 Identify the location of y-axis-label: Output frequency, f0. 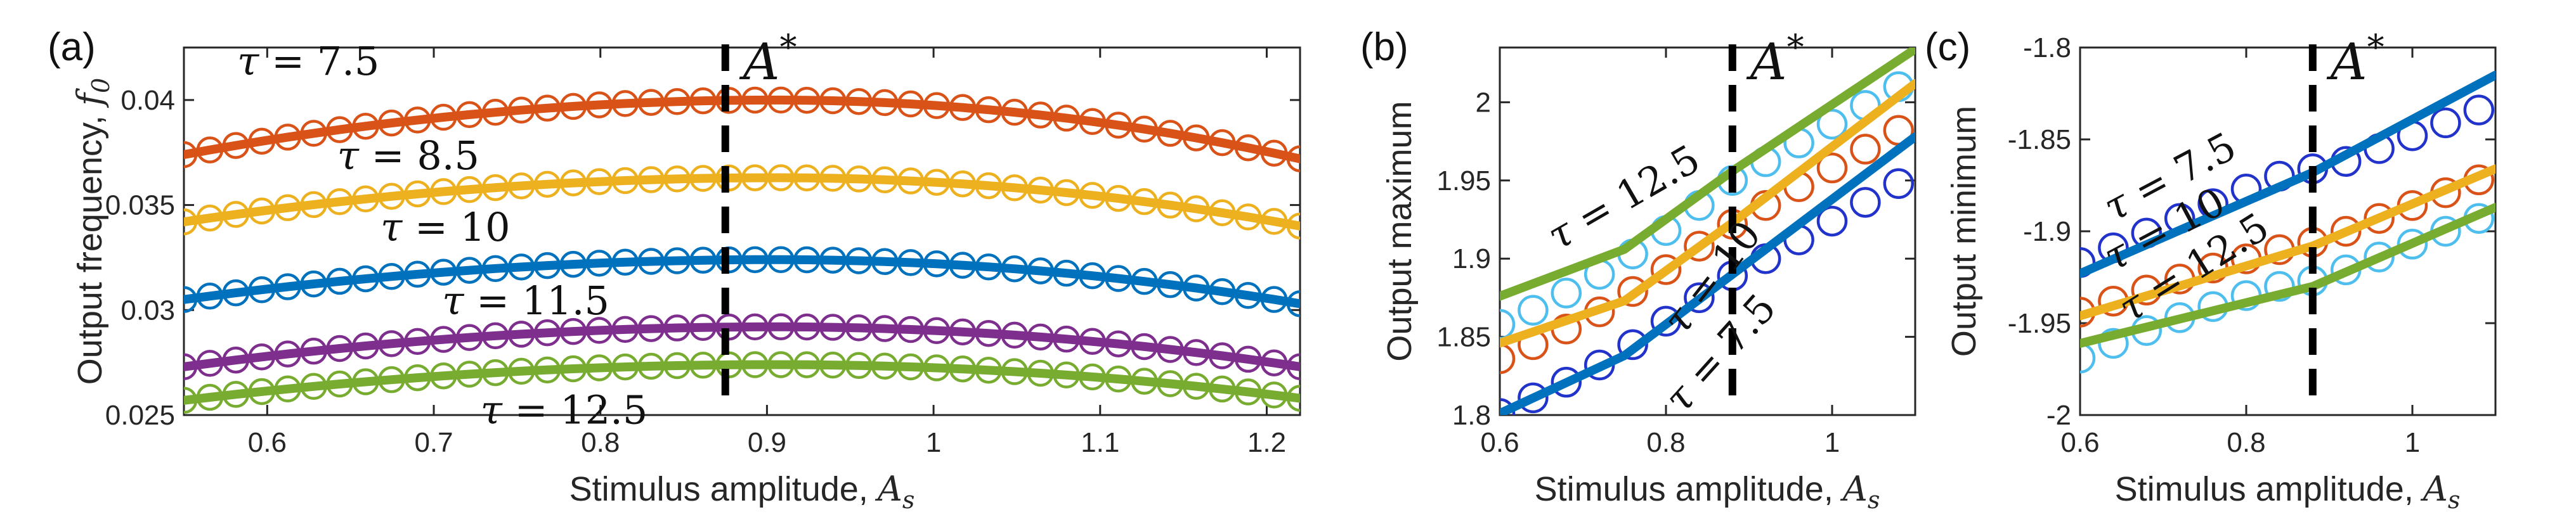
(92, 231).